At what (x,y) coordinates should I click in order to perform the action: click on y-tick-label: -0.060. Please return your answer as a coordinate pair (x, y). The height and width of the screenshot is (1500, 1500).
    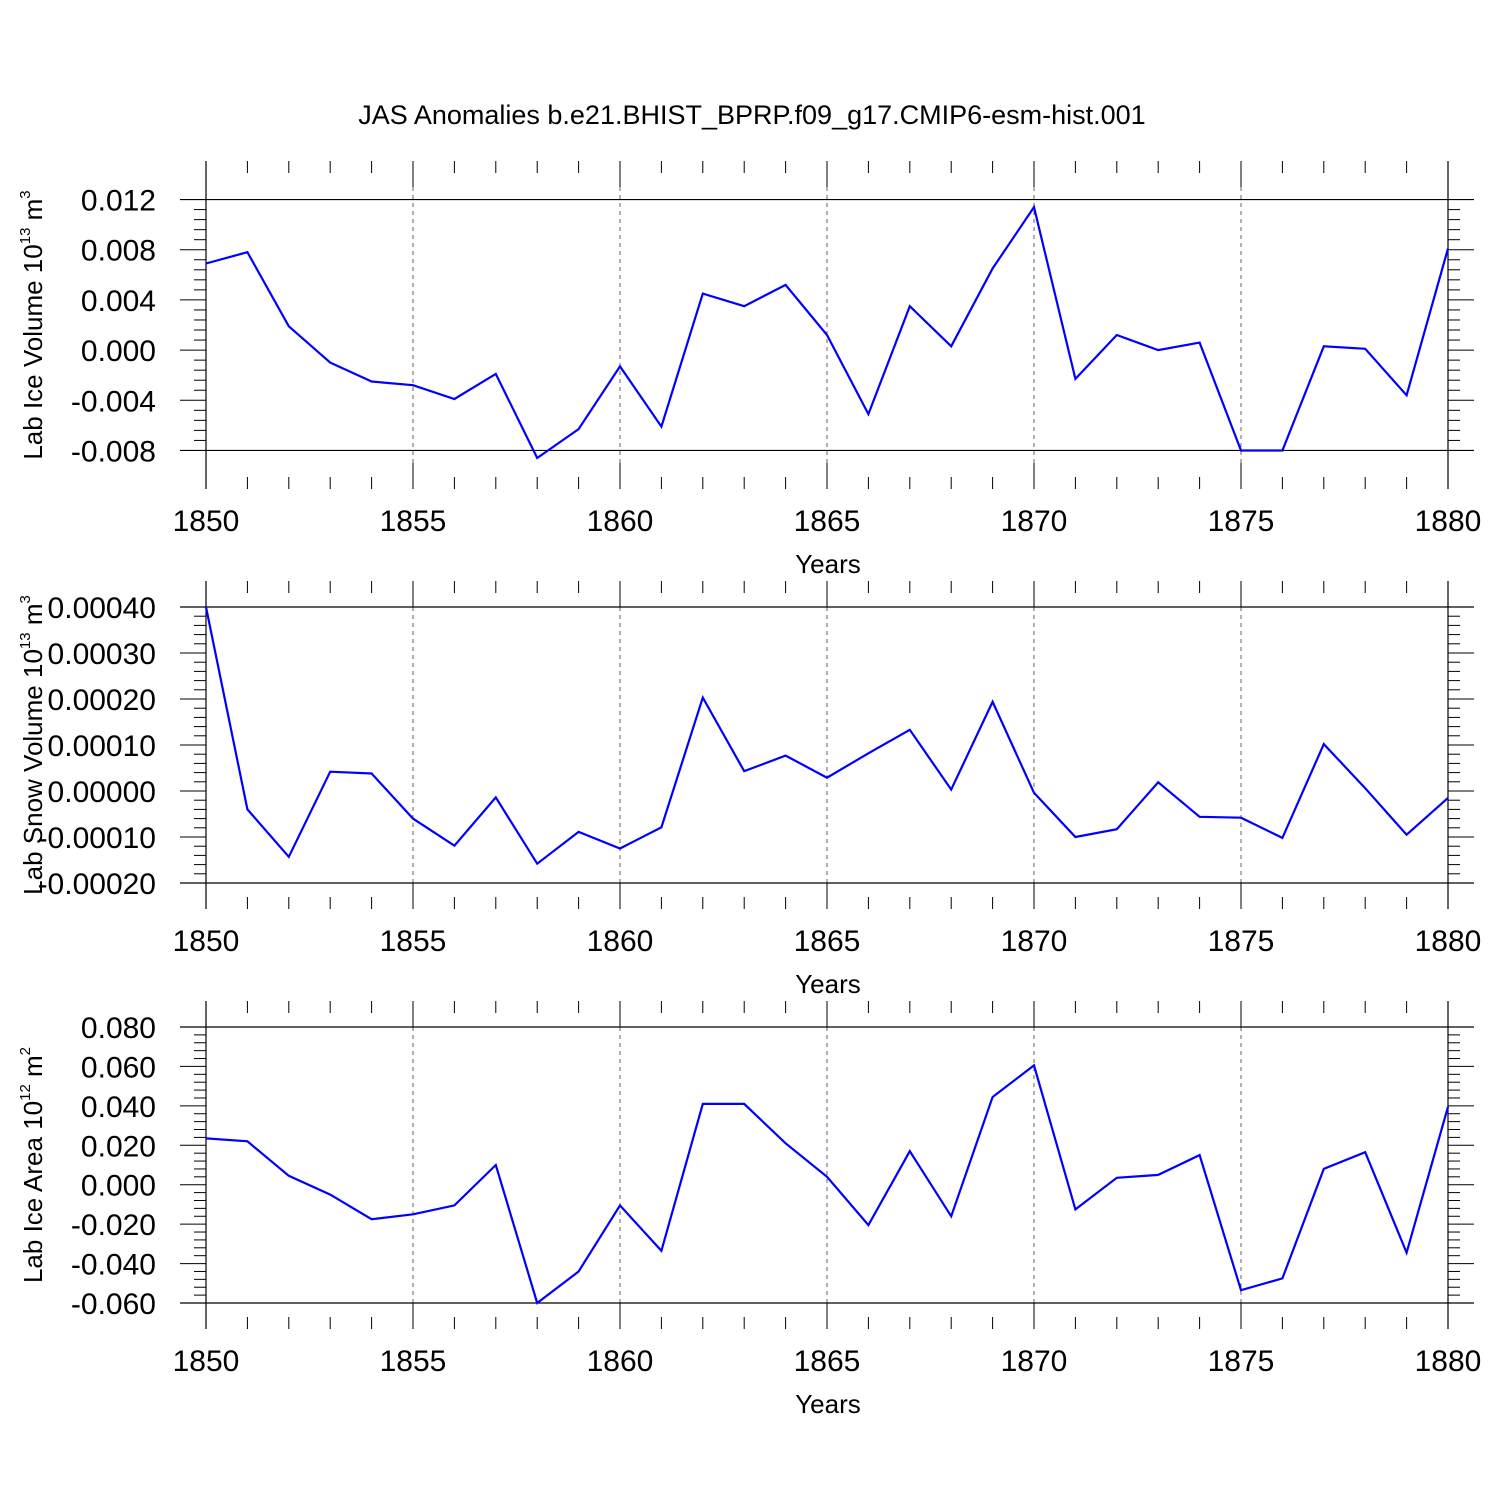
    Looking at the image, I should click on (113, 1304).